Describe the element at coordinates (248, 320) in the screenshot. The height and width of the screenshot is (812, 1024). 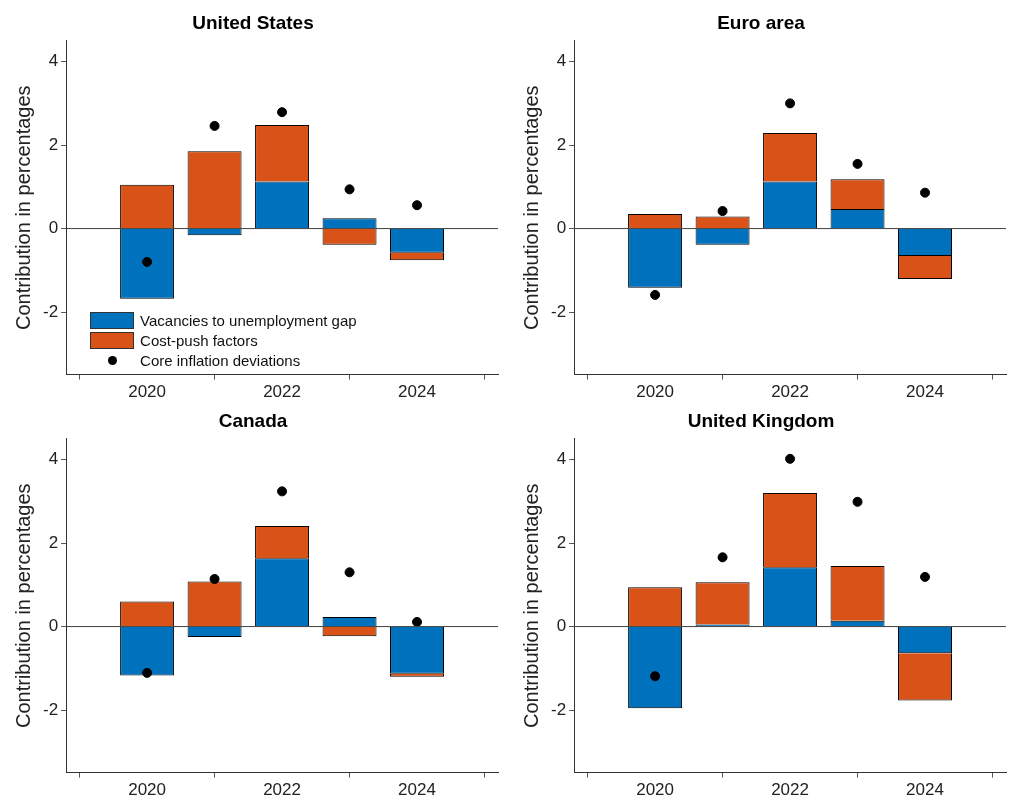
I see `legend-label: Vacancies to unemployment gap` at that location.